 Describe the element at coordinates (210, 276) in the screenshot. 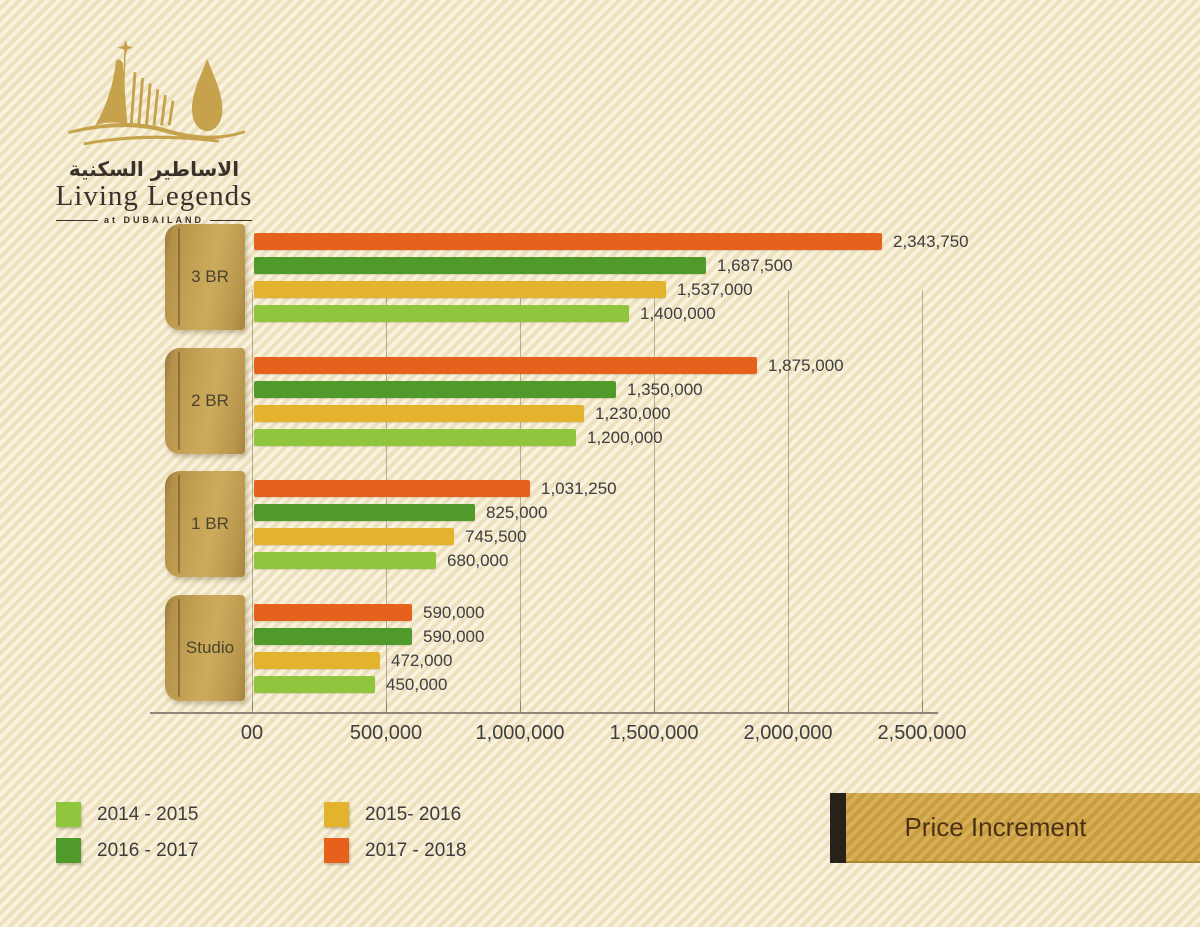

I see `category-label: 3 BR` at that location.